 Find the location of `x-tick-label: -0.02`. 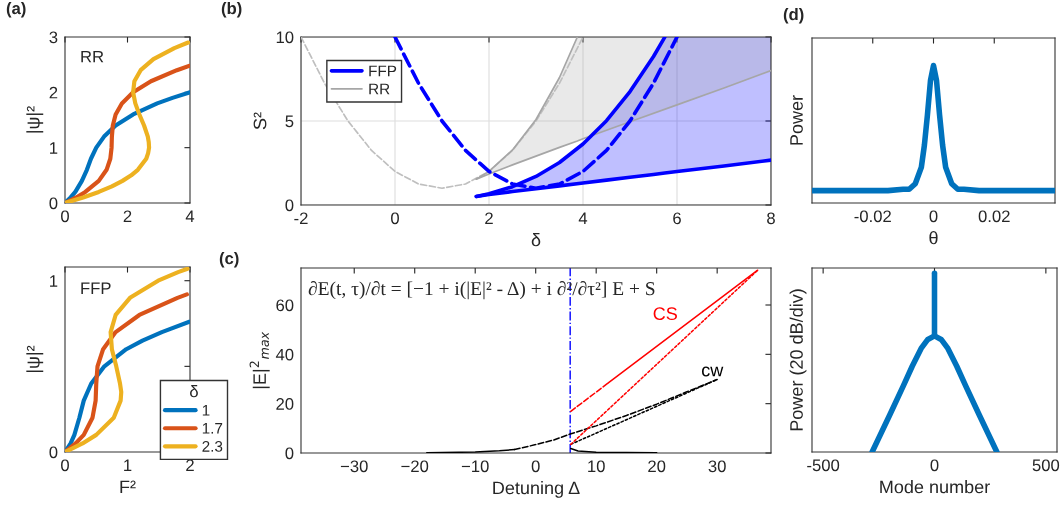

x-tick-label: -0.02 is located at coordinates (872, 216).